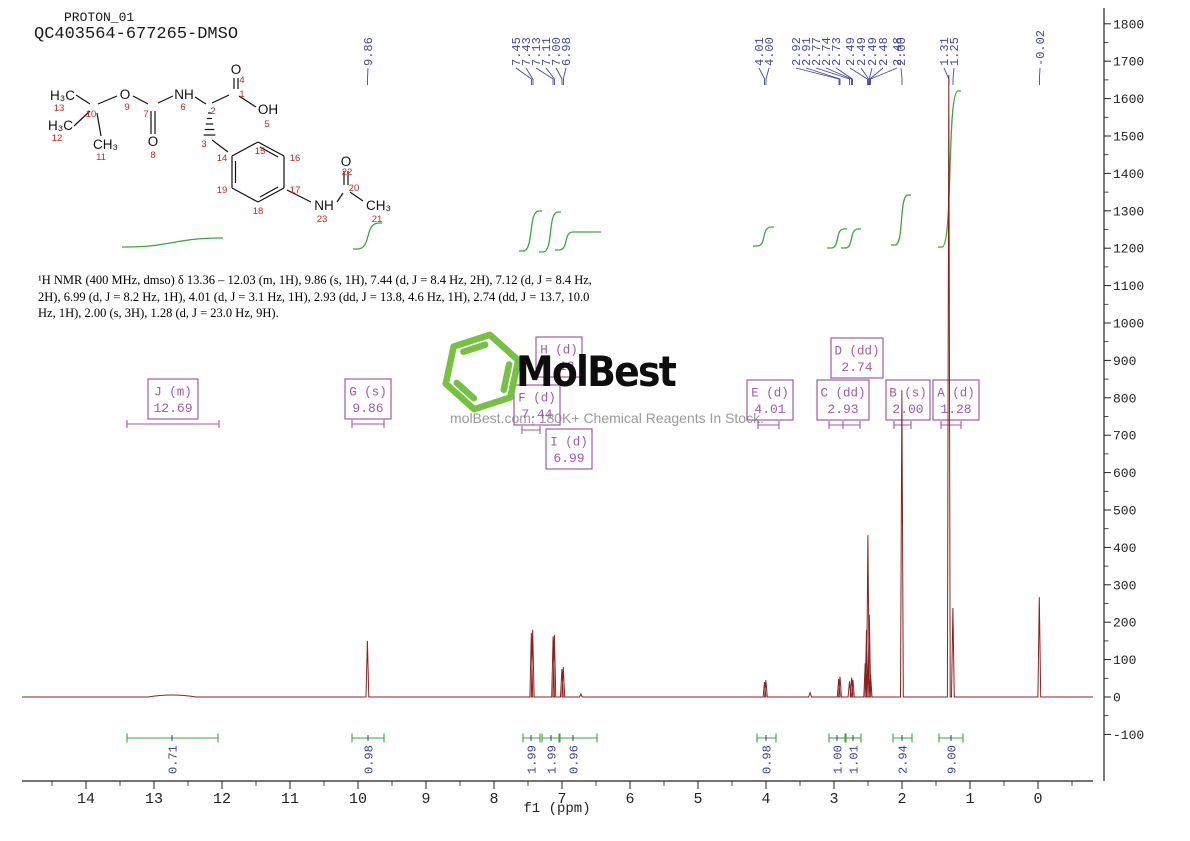  What do you see at coordinates (907, 409) in the screenshot?
I see `assignment-shift: 2.00` at bounding box center [907, 409].